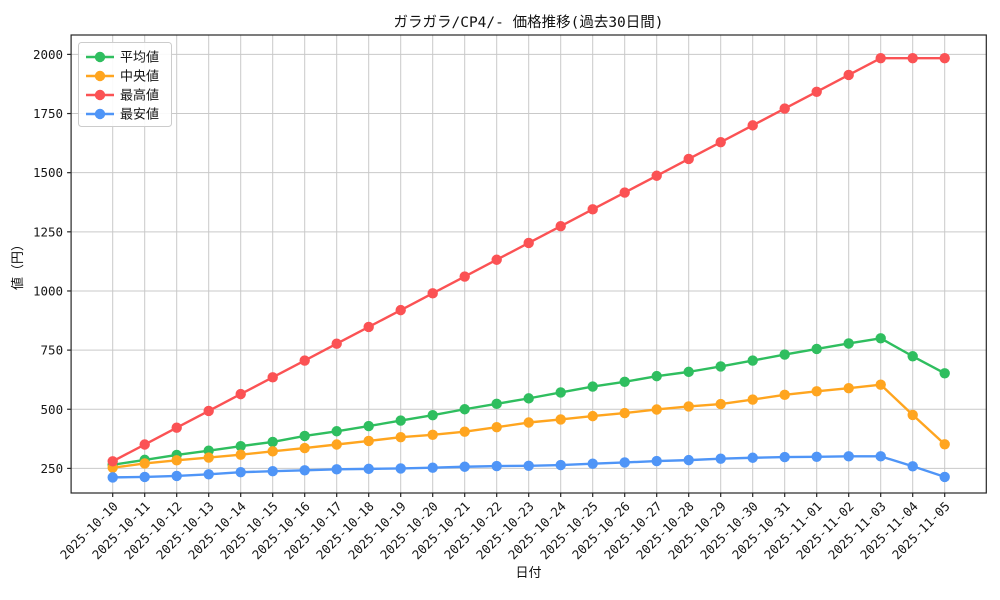  What do you see at coordinates (52, 468) in the screenshot?
I see `y-tick-label: 250` at bounding box center [52, 468].